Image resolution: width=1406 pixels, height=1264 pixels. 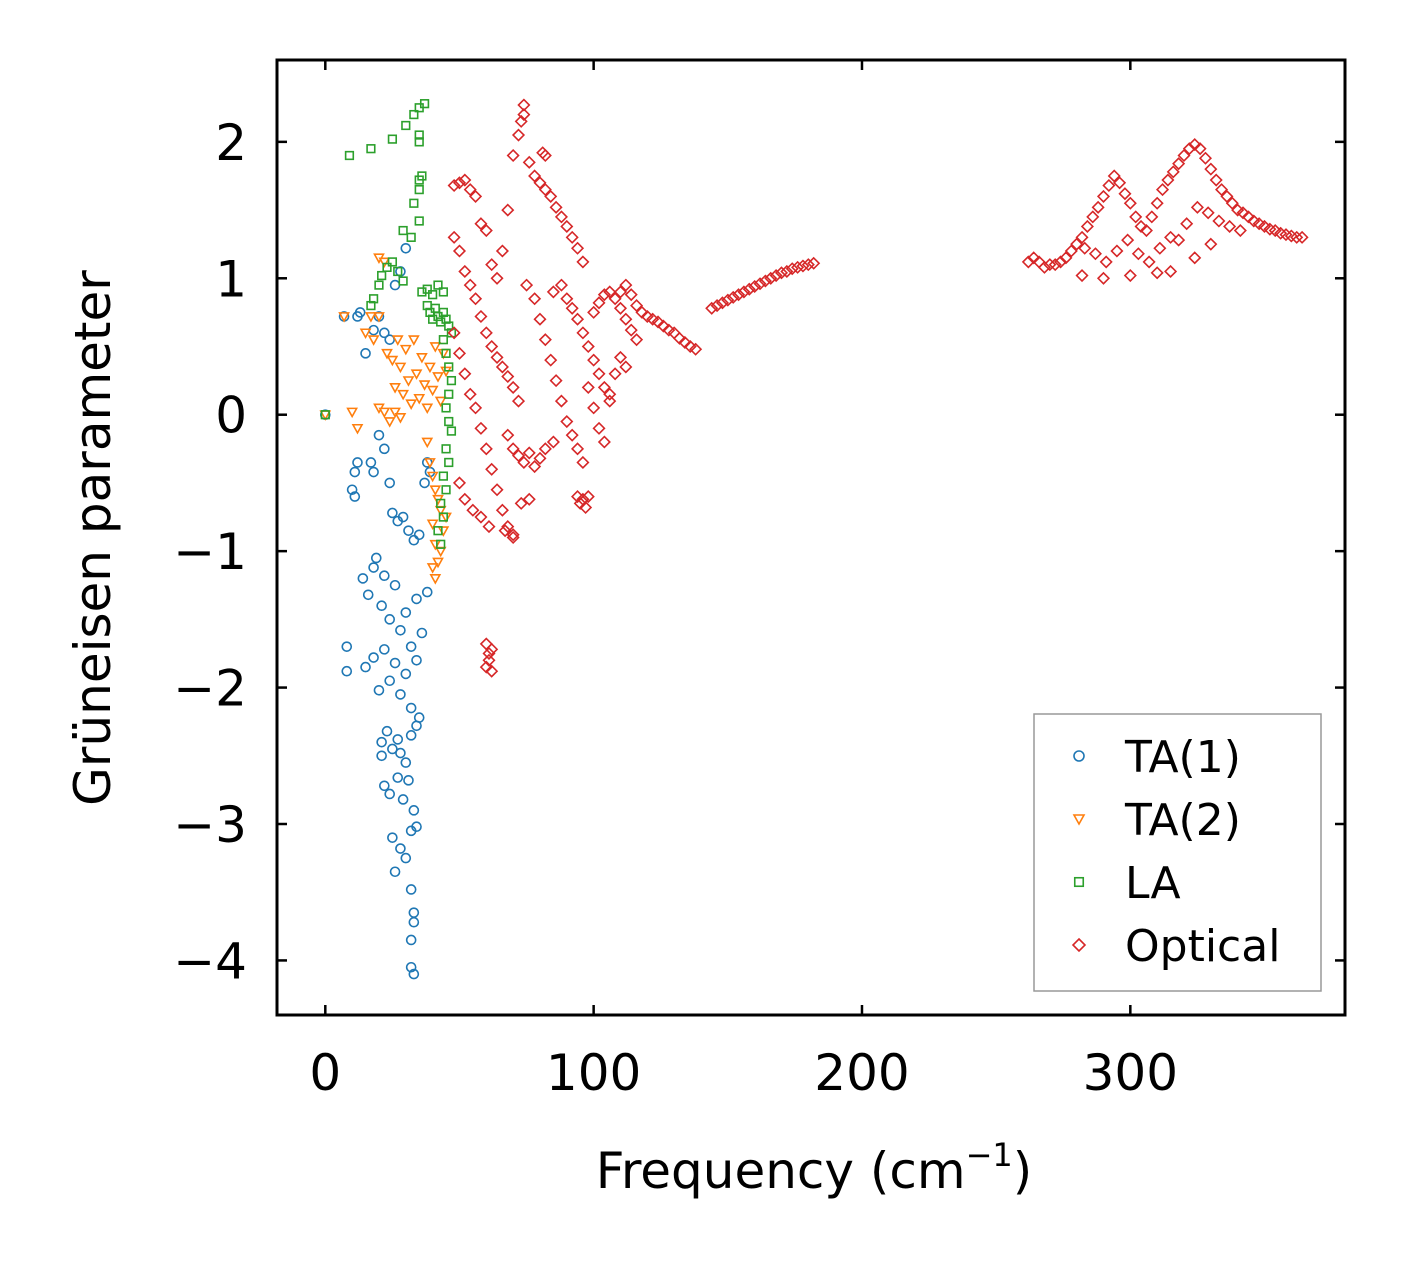 I want to click on x-axis-label: Frequency (cm−1), so click(x=814, y=1168).